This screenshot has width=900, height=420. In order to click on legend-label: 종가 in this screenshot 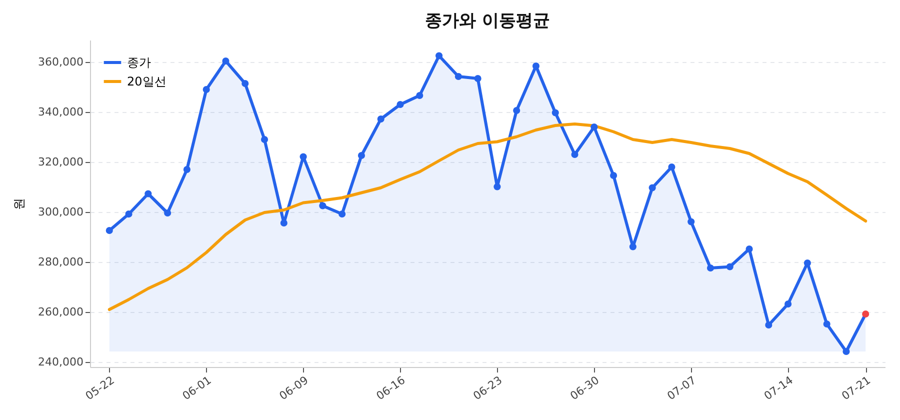, I will do `click(139, 63)`.